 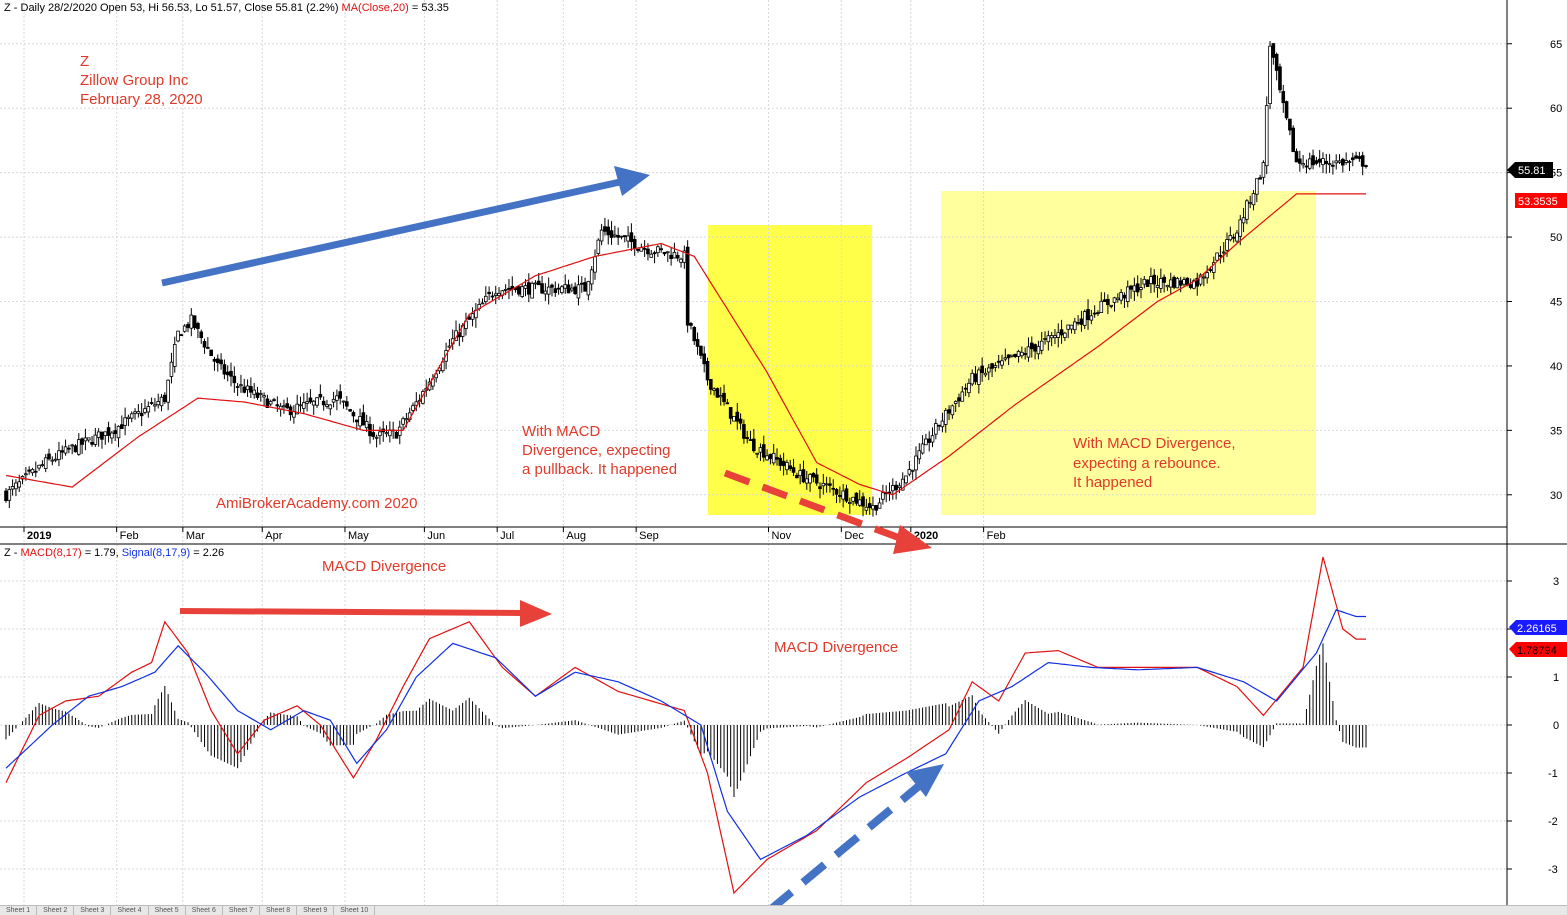 I want to click on arrow-blue-dashed-macd-up, so click(x=855, y=839).